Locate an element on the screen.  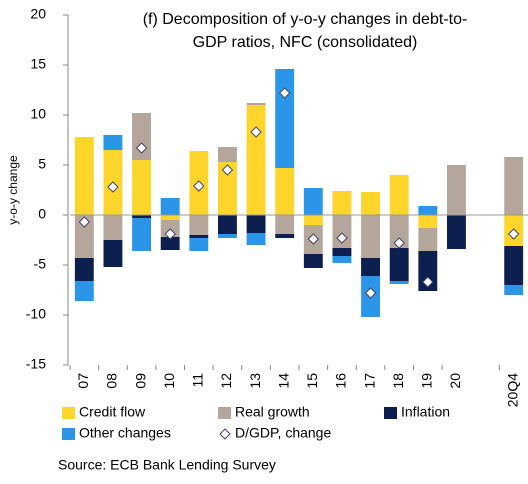
x-tick-label: 13 is located at coordinates (255, 381).